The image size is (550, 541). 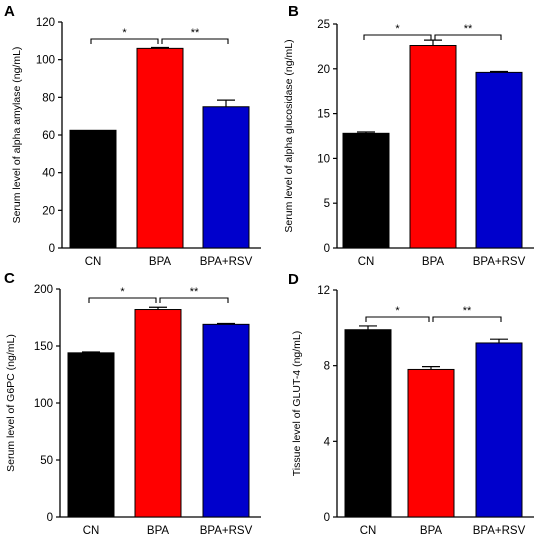 I want to click on y-tick-label: 4, so click(x=327, y=442).